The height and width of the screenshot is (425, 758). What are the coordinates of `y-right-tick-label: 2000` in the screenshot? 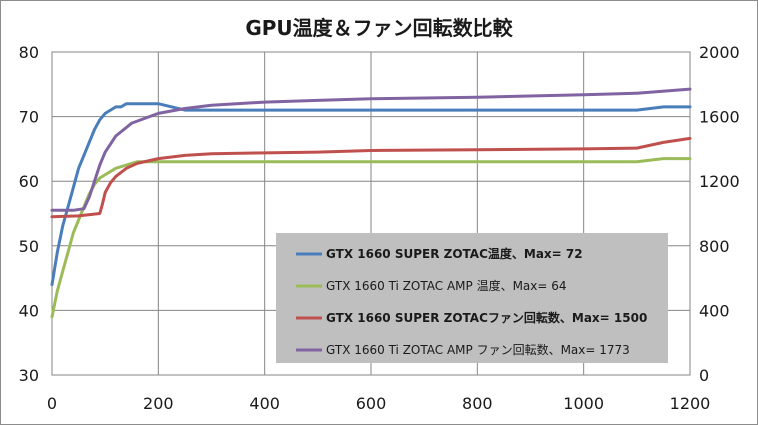 It's located at (719, 52).